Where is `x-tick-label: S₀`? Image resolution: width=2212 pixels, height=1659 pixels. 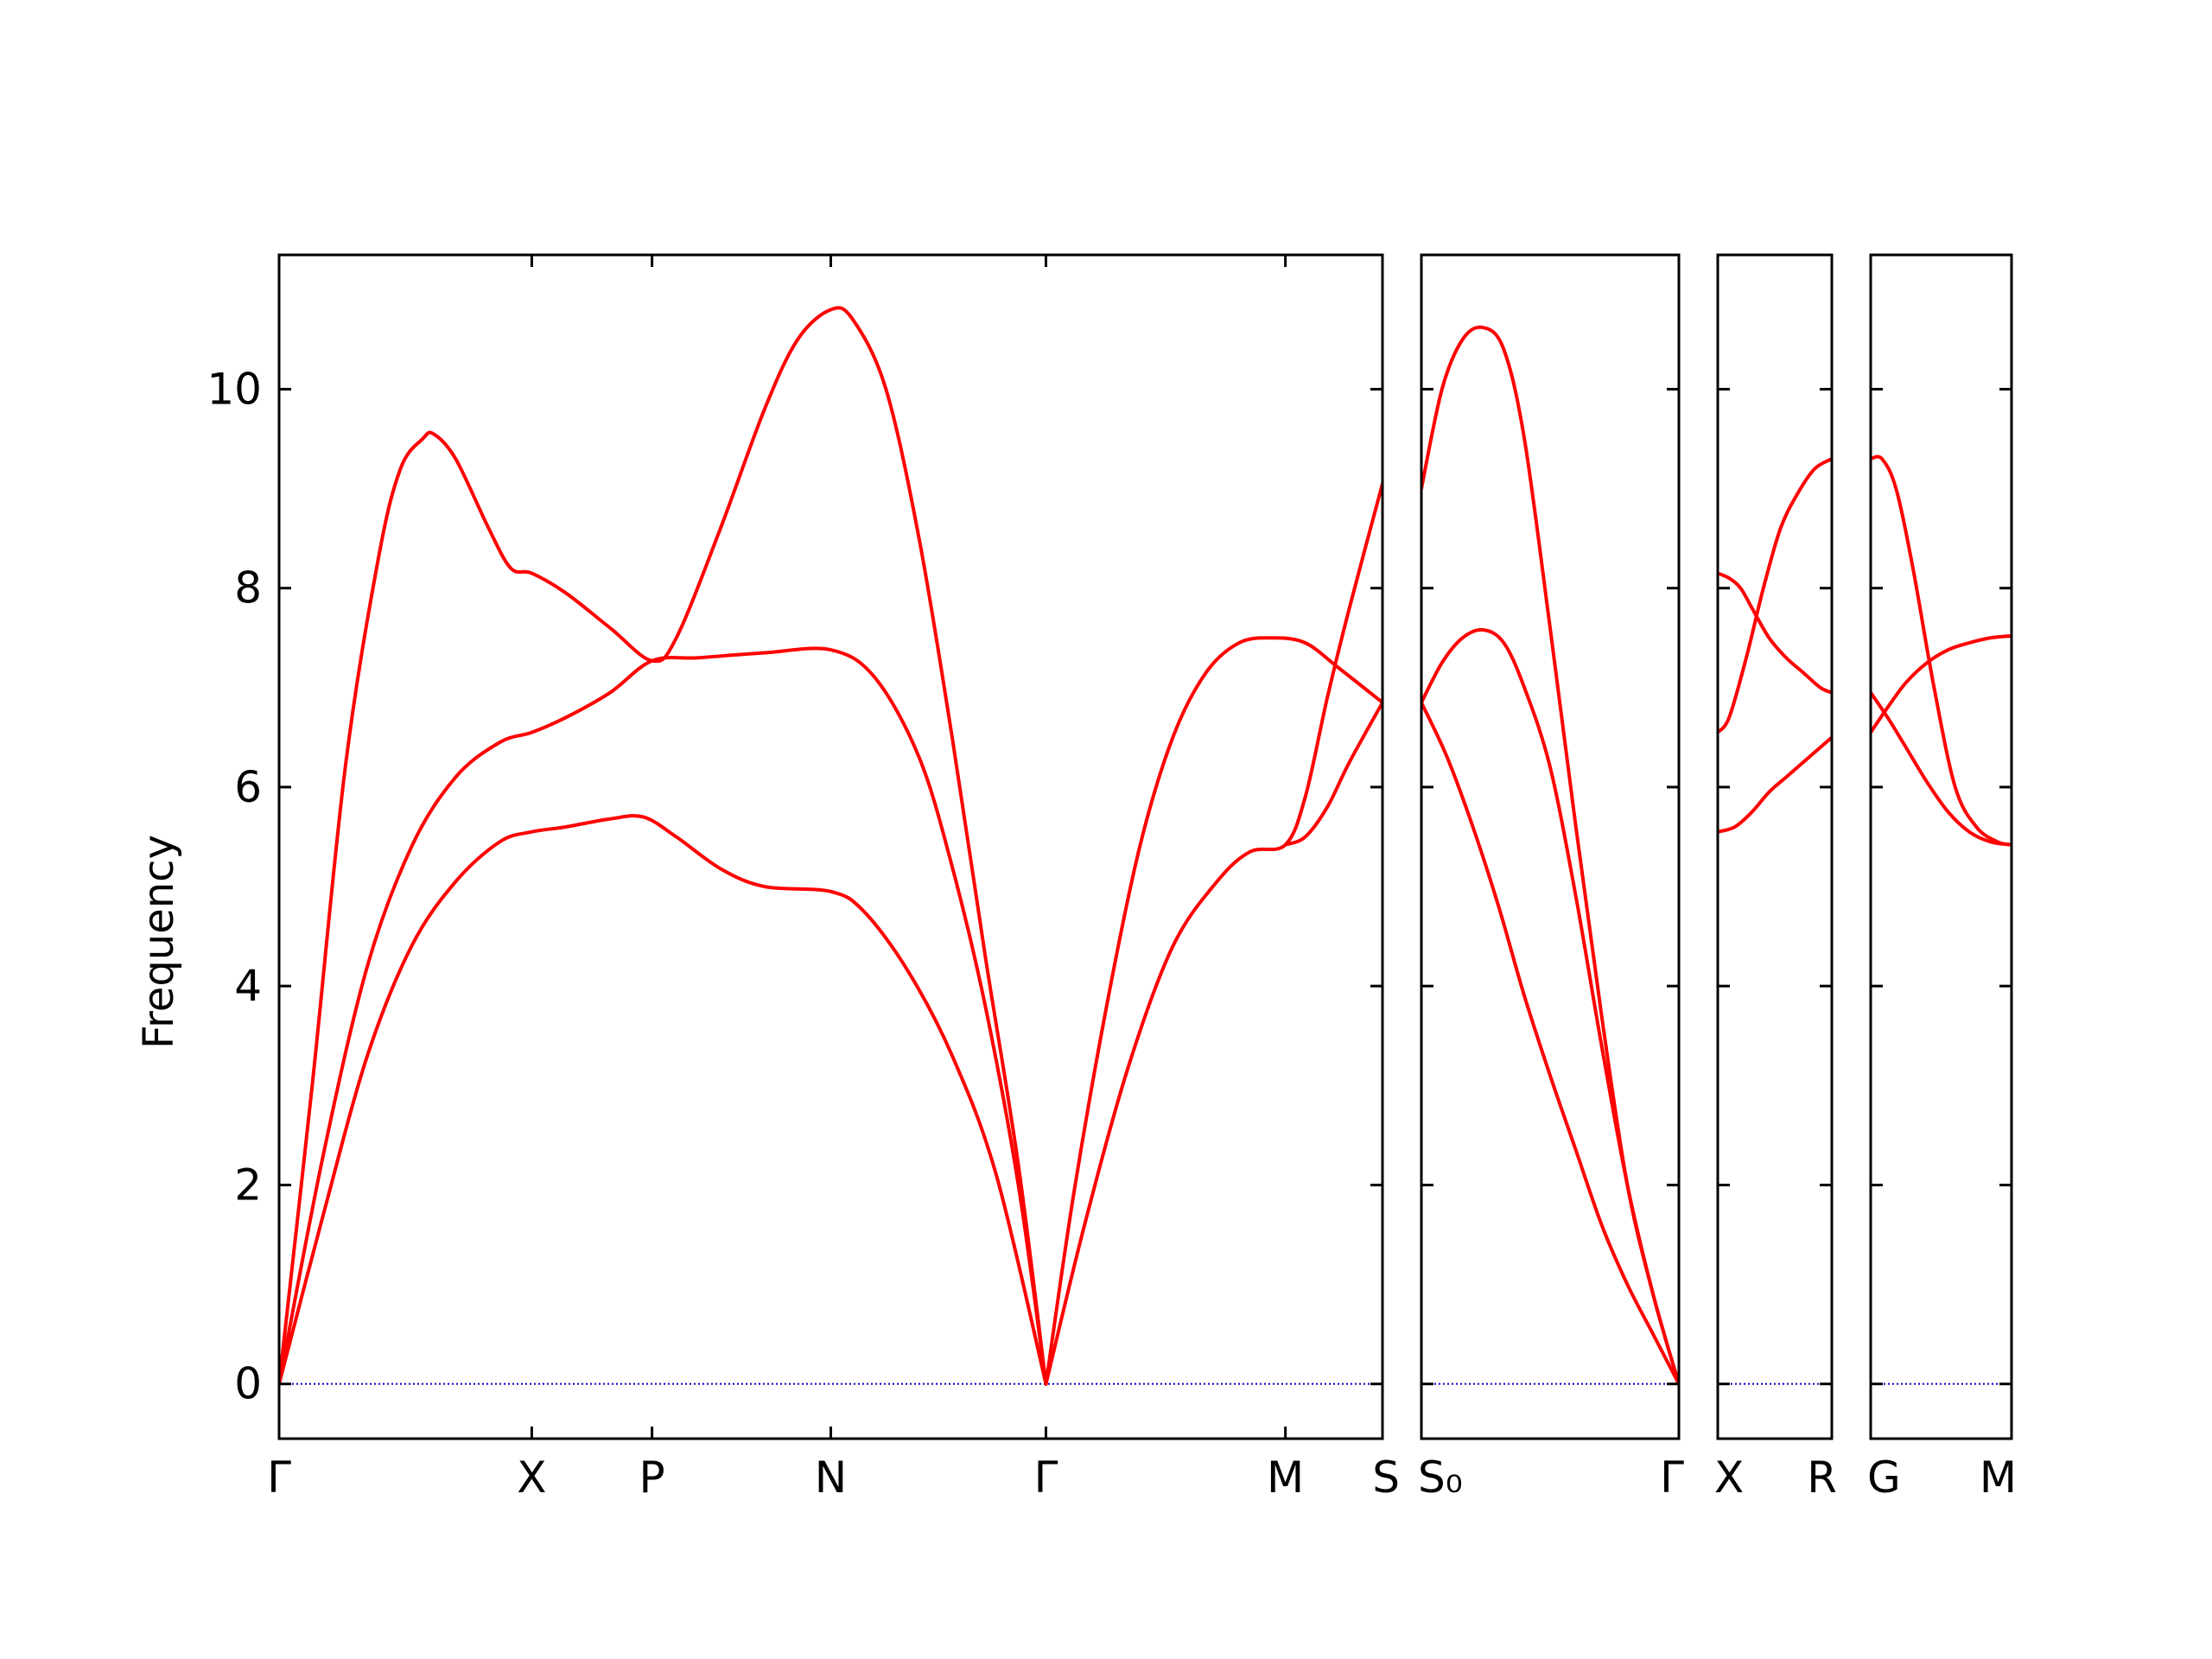
x-tick-label: S₀ is located at coordinates (1440, 1477).